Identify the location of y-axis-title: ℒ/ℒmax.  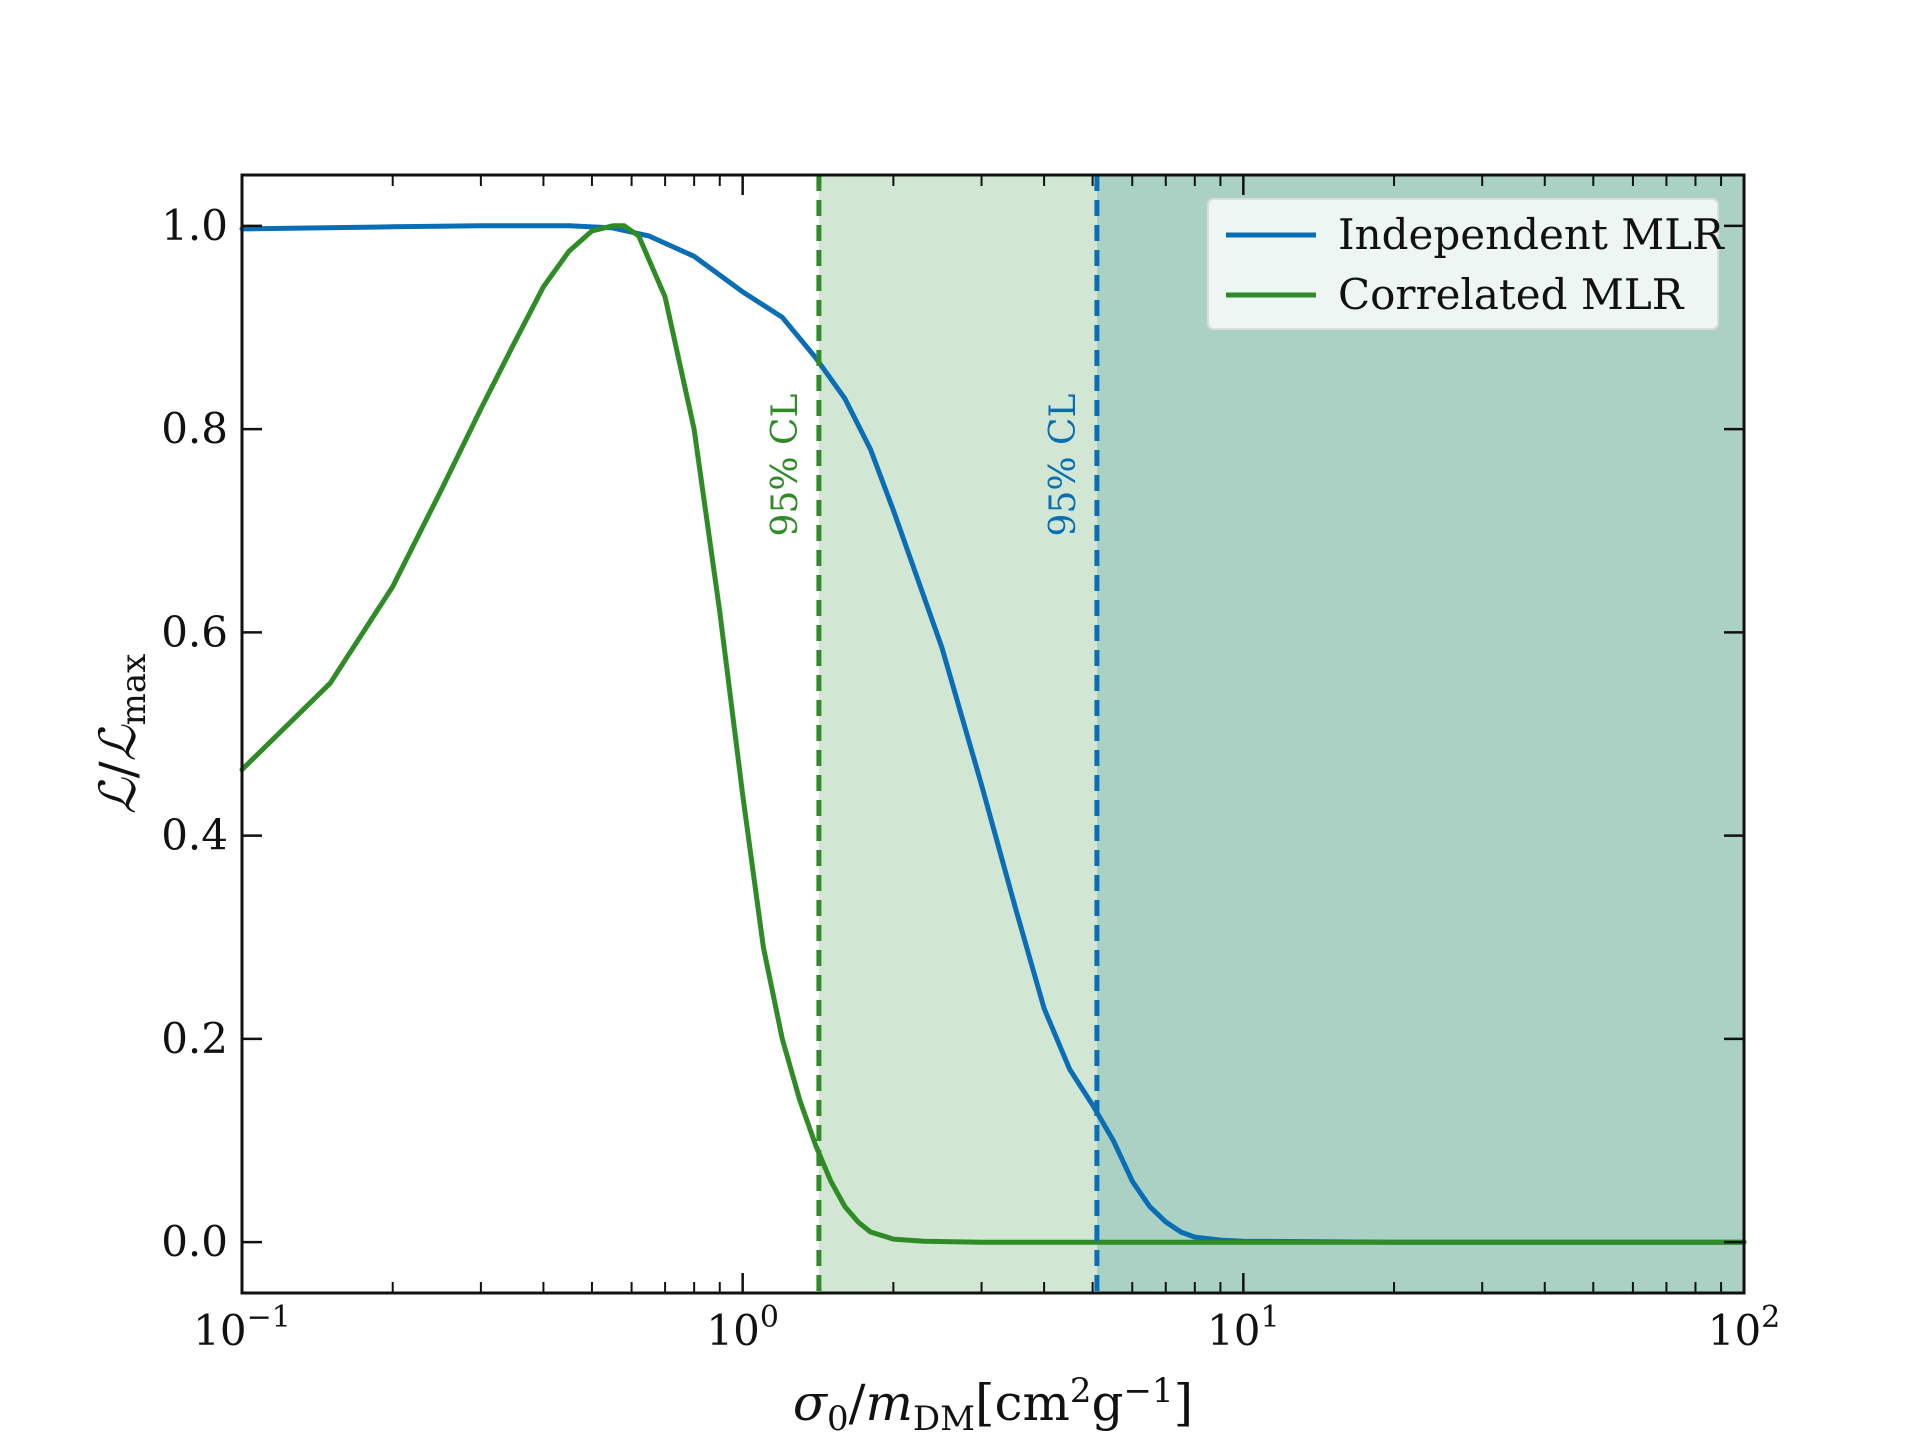
(121, 734).